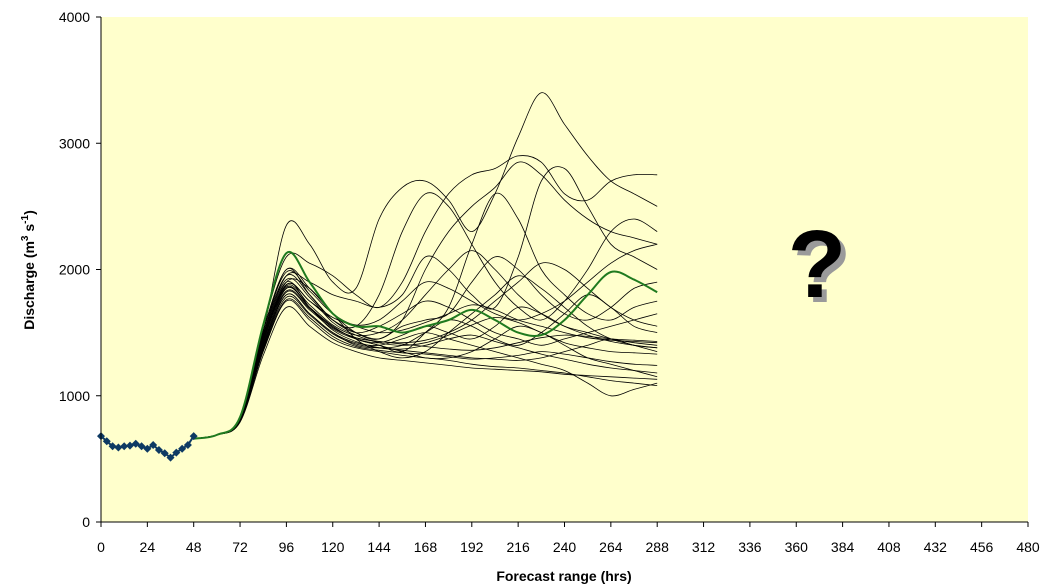 The image size is (1061, 585). I want to click on control-forecast-line, so click(425, 345).